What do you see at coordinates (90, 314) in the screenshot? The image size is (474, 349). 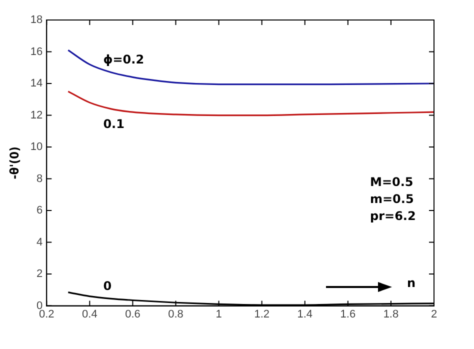 I see `x-tick-label: 0.4` at bounding box center [90, 314].